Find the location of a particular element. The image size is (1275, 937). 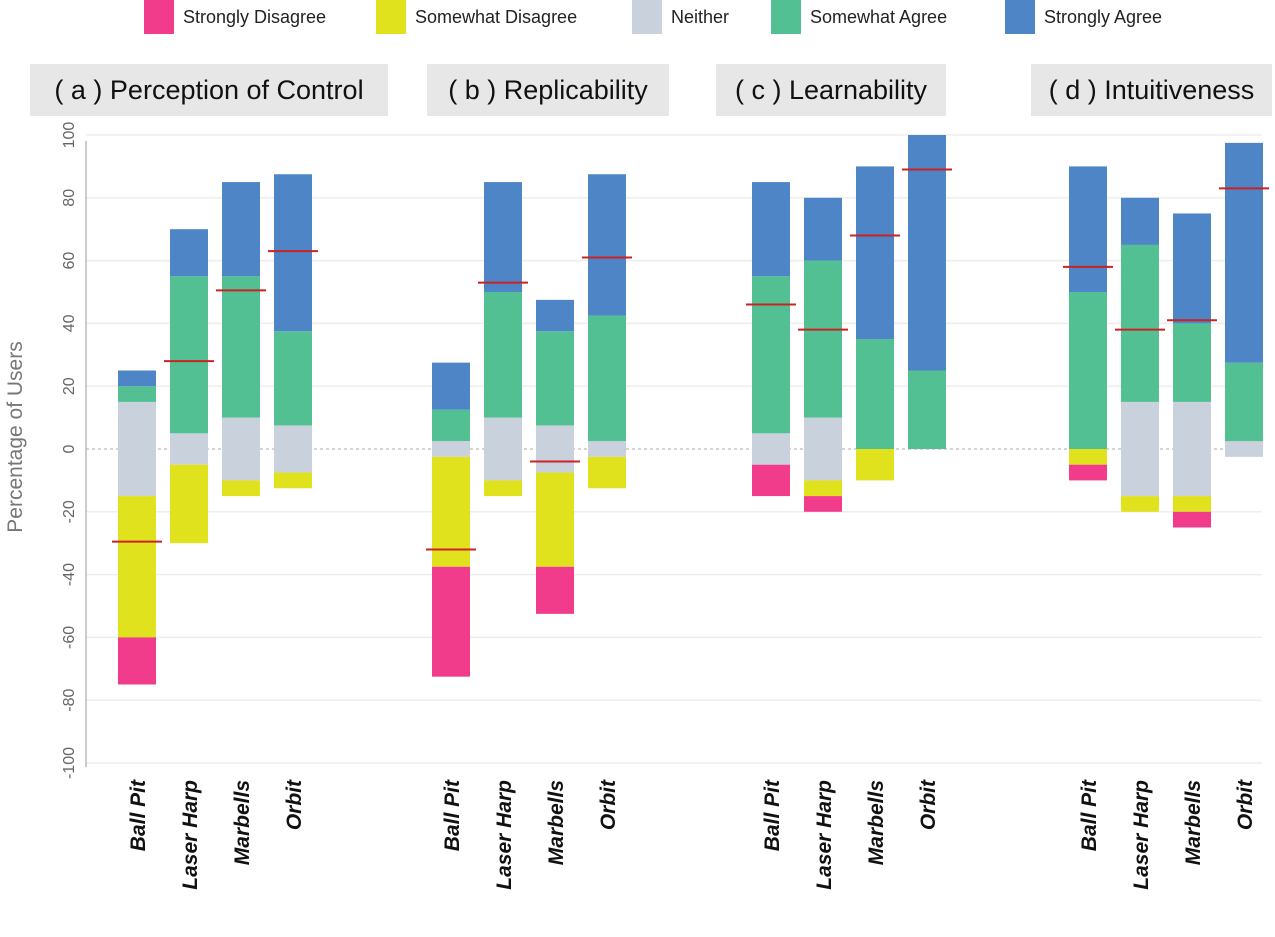

legend-label: Strongly Agree is located at coordinates (1103, 17).